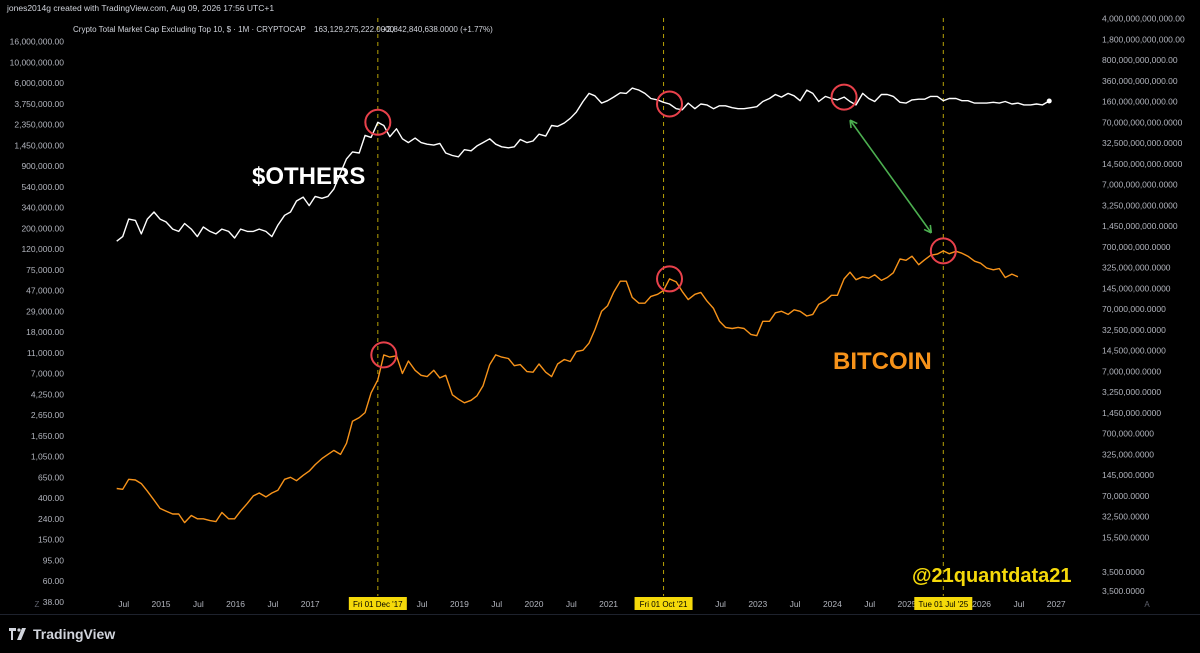 Image resolution: width=1200 pixels, height=653 pixels. Describe the element at coordinates (1049, 101) in the screenshot. I see `others-last-point` at that location.